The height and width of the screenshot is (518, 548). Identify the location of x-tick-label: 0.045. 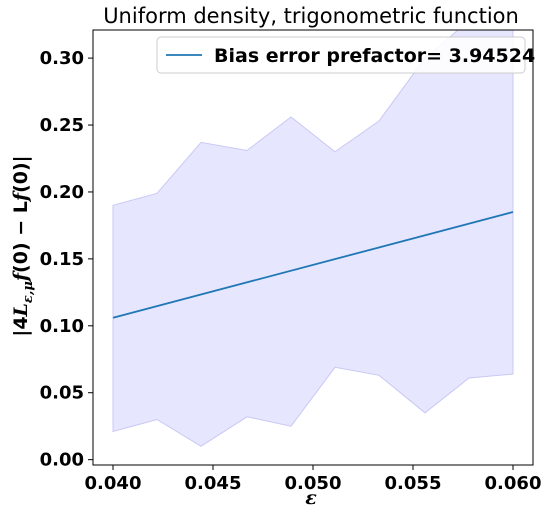
(213, 483).